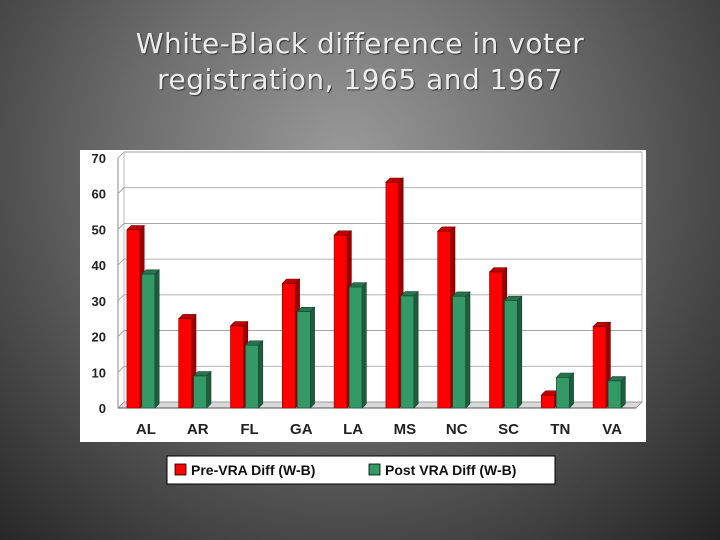 This screenshot has width=720, height=540. I want to click on x-tick-label: MS, so click(405, 429).